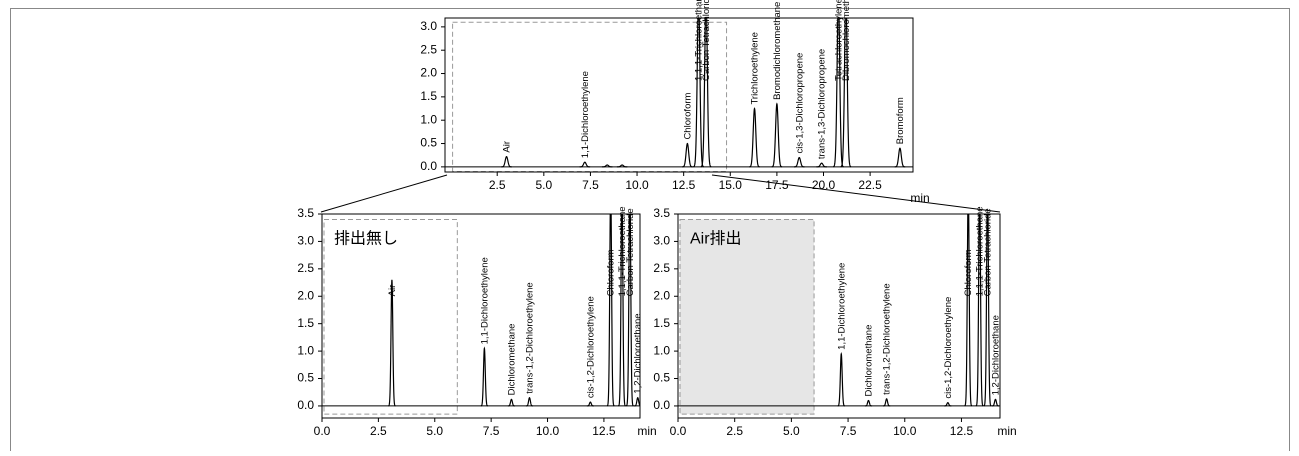  Describe the element at coordinates (856, 193) in the screenshot. I see `zoom-line` at that location.